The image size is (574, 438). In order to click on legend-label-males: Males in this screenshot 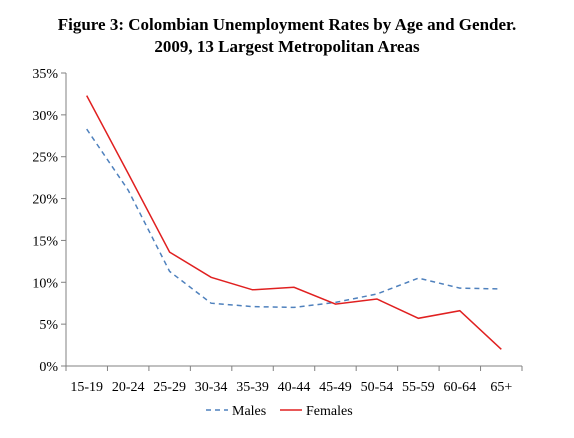, I will do `click(249, 411)`.